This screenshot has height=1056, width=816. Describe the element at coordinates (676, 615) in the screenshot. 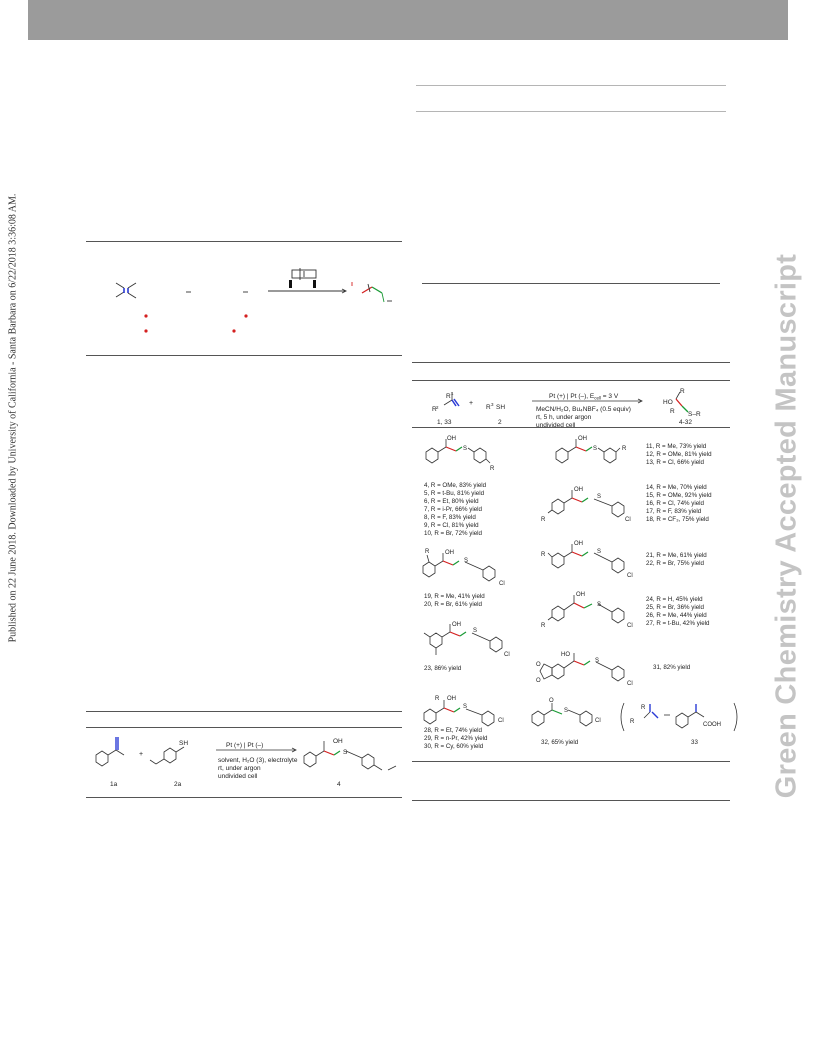

I see `entry-26: 26, R = Me, 44% yield` at that location.